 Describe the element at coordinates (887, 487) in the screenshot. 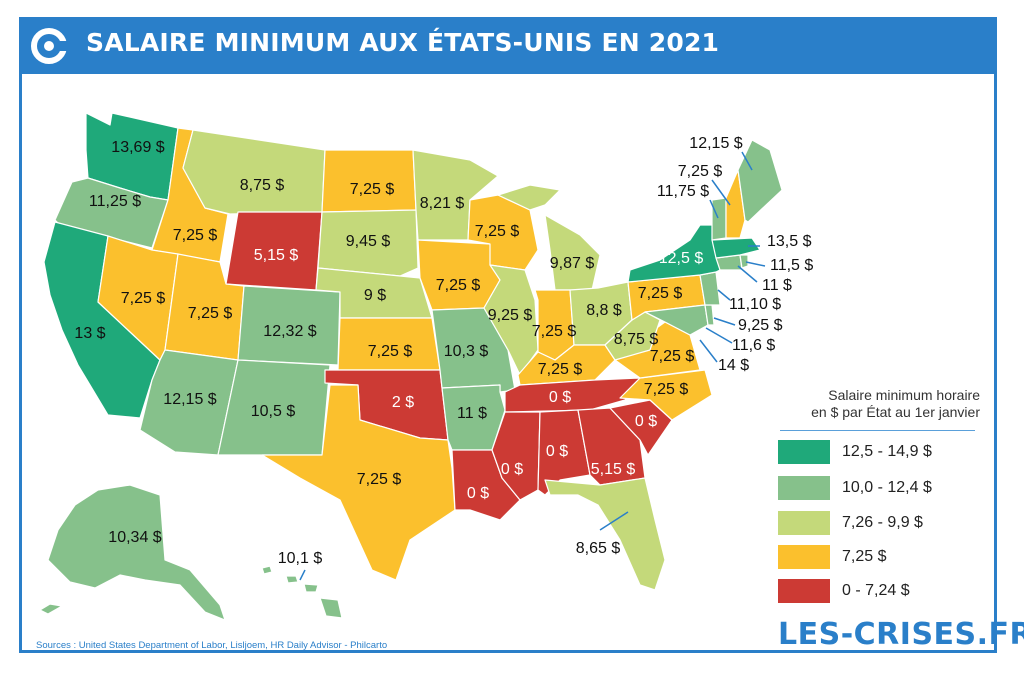

I see `legend-label: 10,0 - 12,4 $` at that location.